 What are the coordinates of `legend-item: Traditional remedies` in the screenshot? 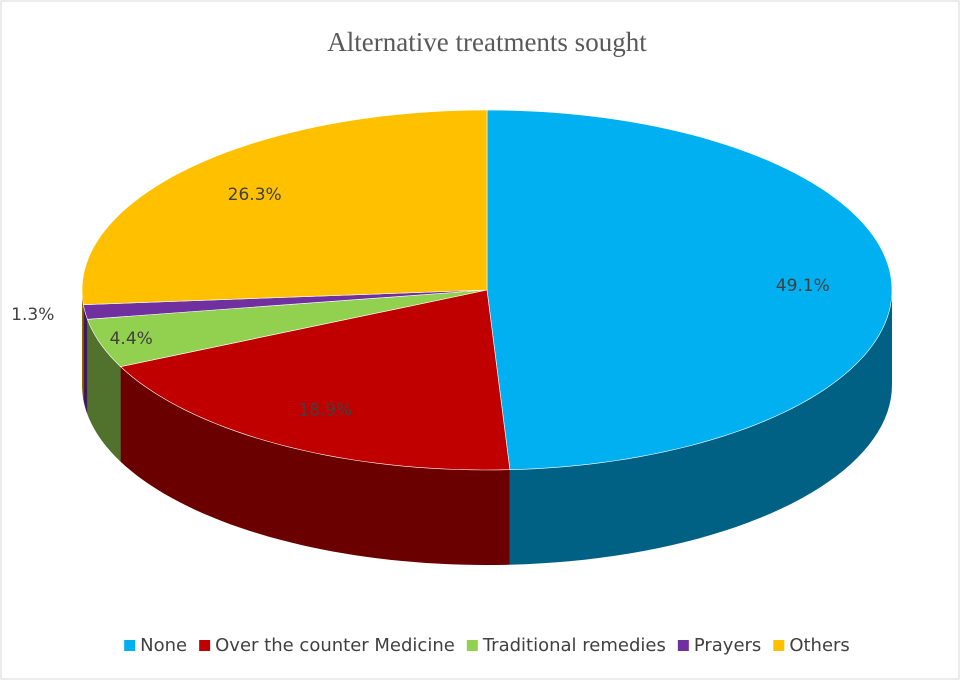 It's located at (566, 645).